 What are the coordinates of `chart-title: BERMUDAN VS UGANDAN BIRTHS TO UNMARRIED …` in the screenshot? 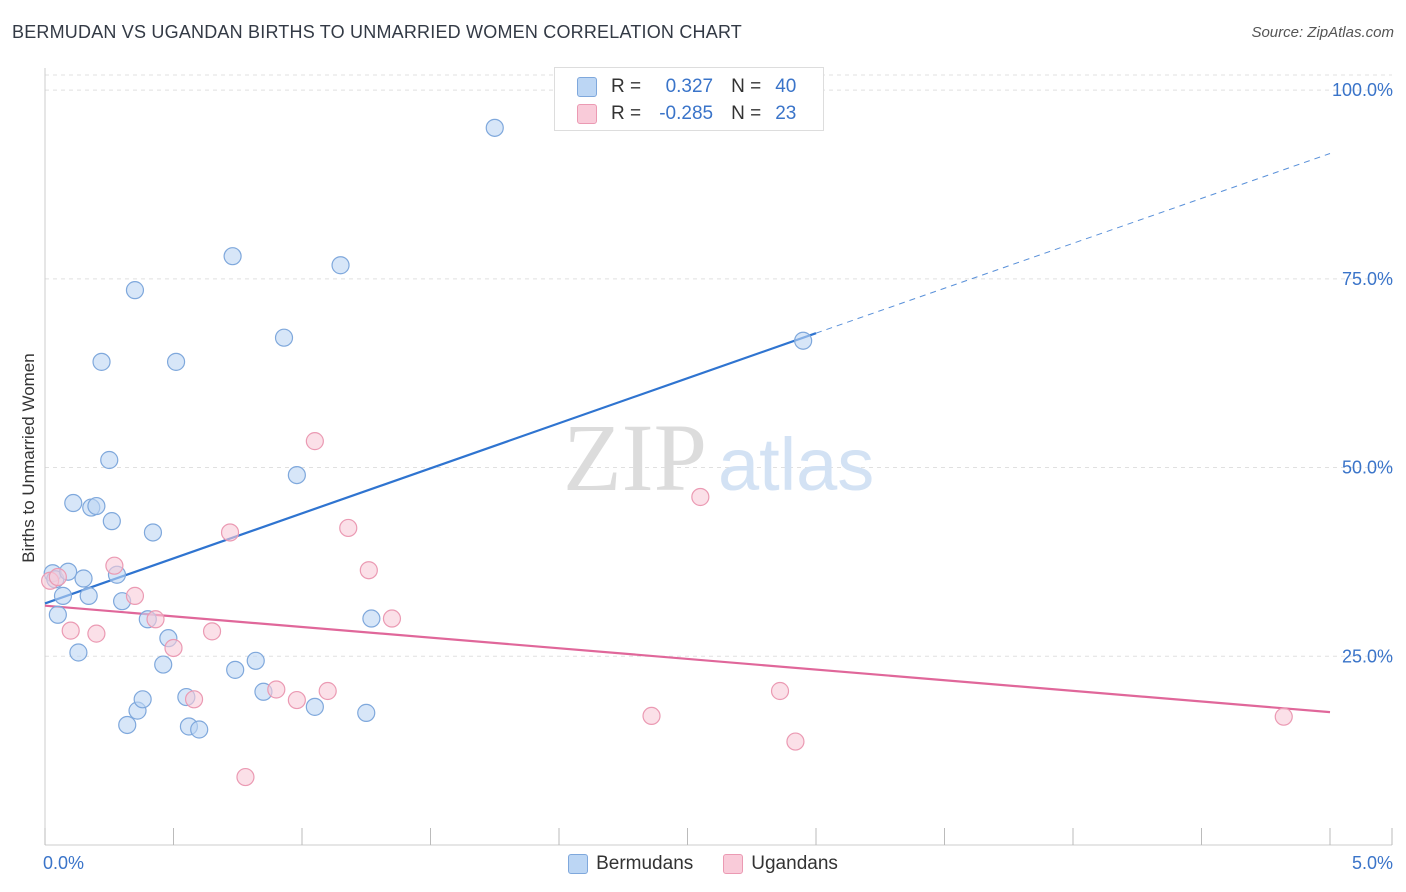 It's located at (377, 32).